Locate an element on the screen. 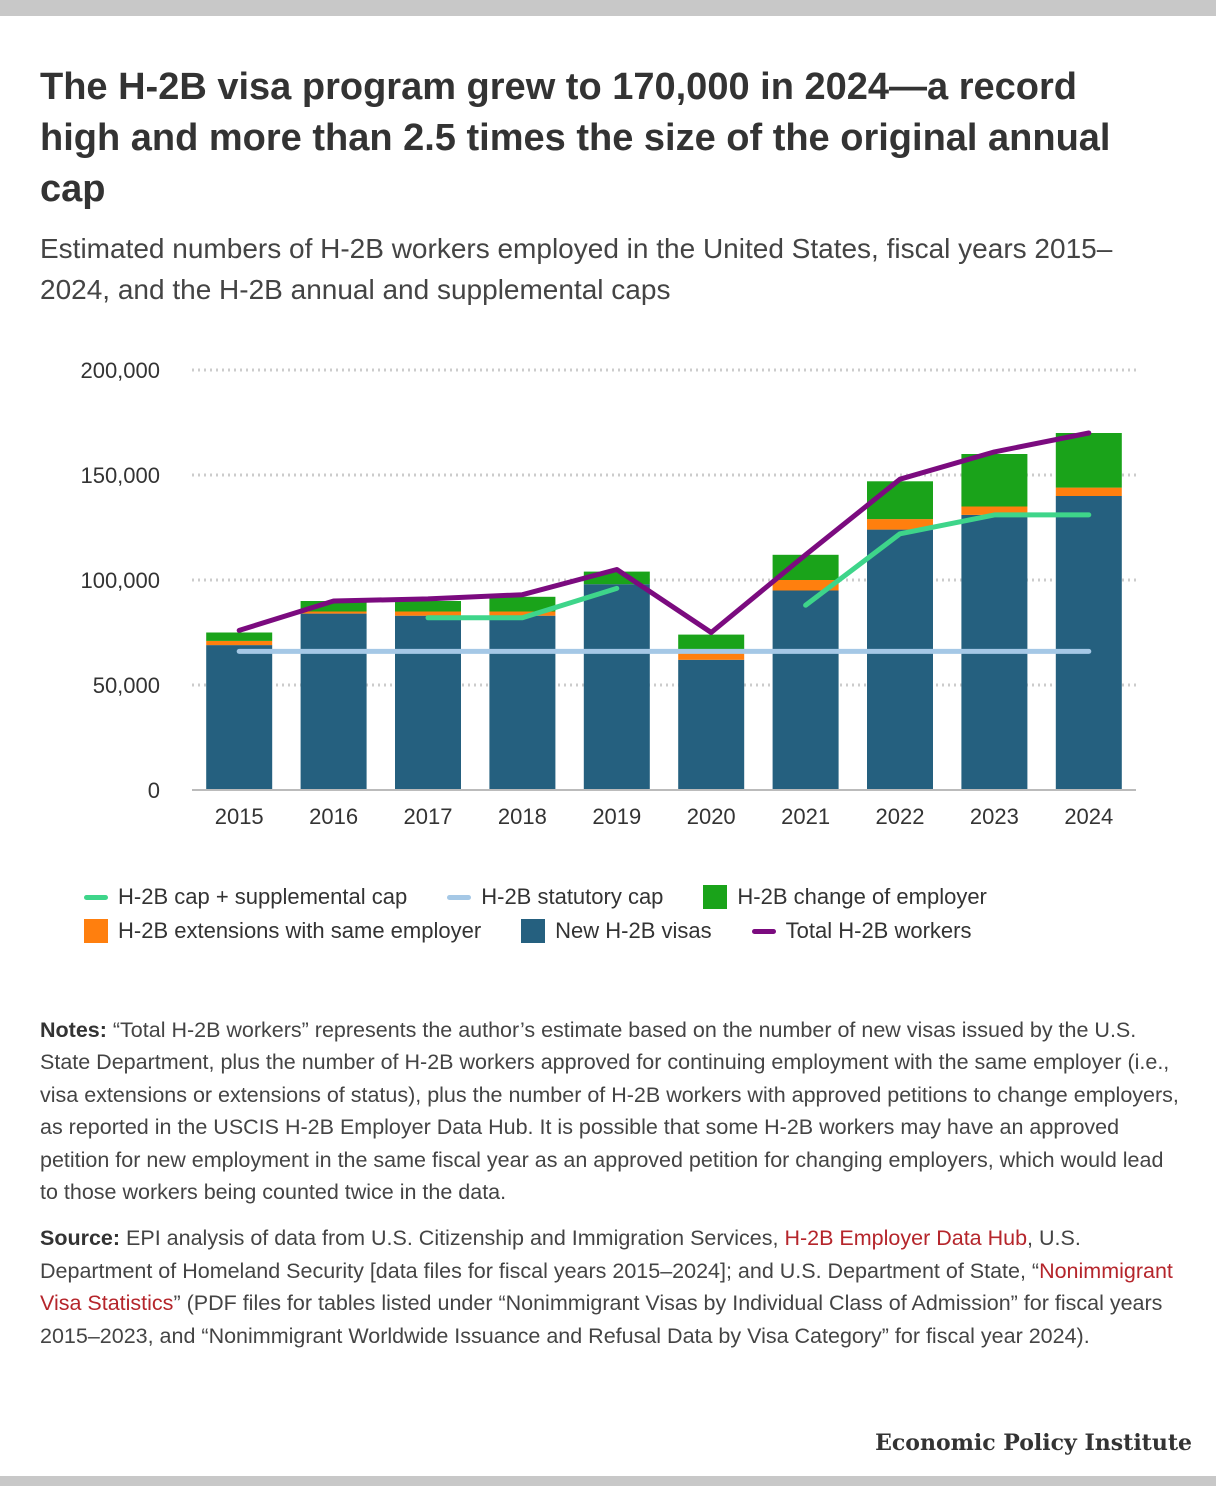  legend-item-statutory-cap: H-2B statutory cap is located at coordinates (555, 897).